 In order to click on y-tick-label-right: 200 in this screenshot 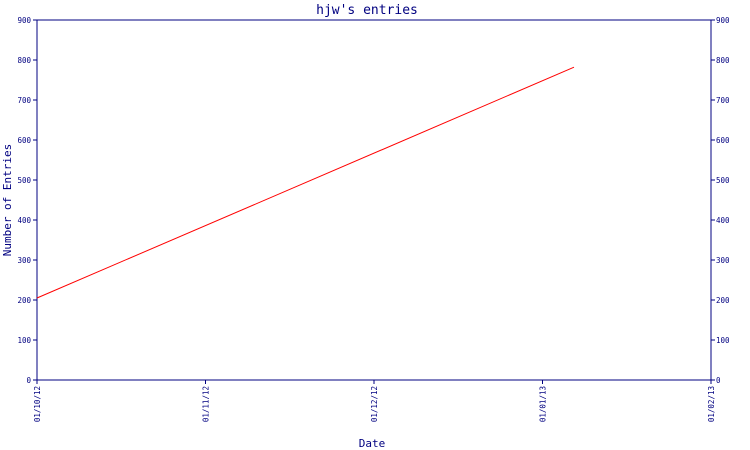, I will do `click(723, 300)`.